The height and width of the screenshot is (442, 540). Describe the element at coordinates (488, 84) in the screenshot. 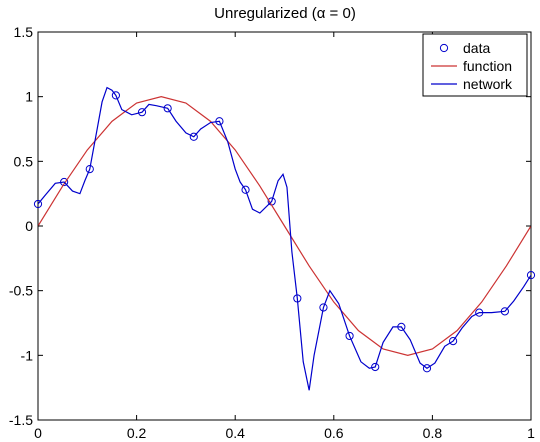

I see `legend-network-label: network` at that location.